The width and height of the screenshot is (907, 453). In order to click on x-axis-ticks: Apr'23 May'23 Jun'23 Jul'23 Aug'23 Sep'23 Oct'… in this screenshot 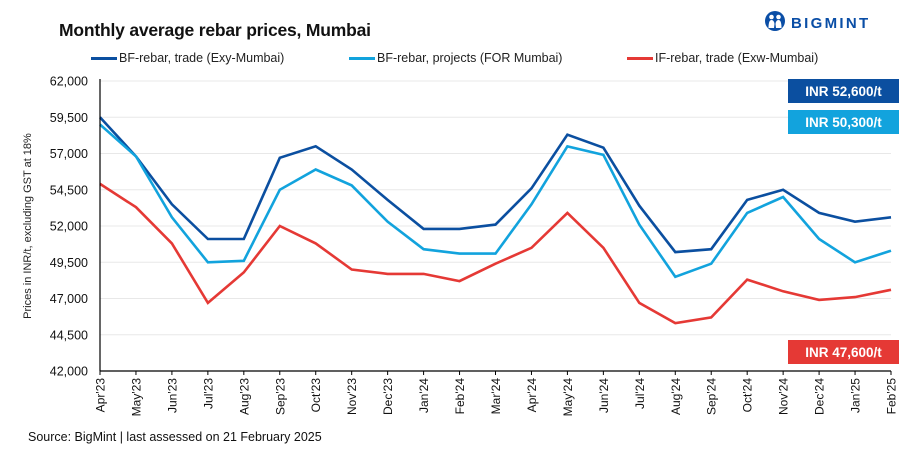, I will do `click(496, 393)`.